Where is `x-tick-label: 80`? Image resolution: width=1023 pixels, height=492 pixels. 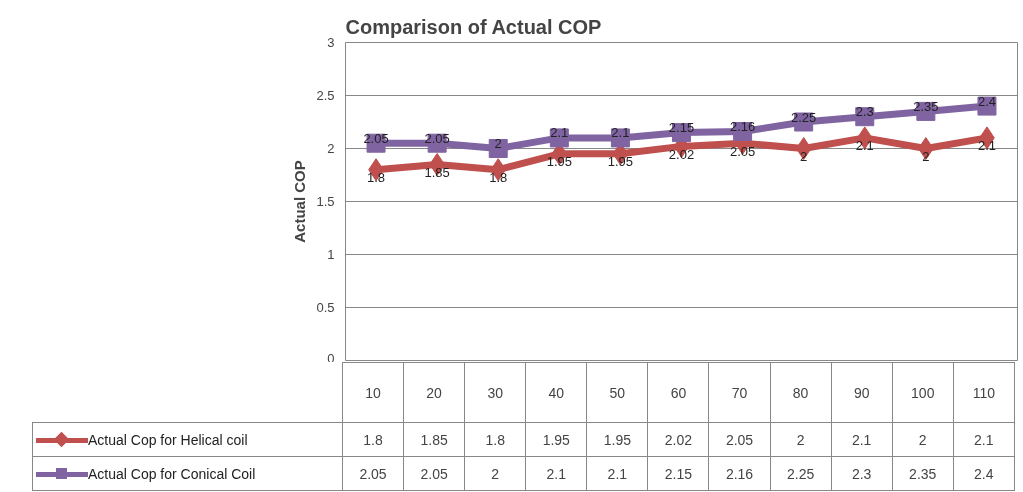 x-tick-label: 80 is located at coordinates (801, 392).